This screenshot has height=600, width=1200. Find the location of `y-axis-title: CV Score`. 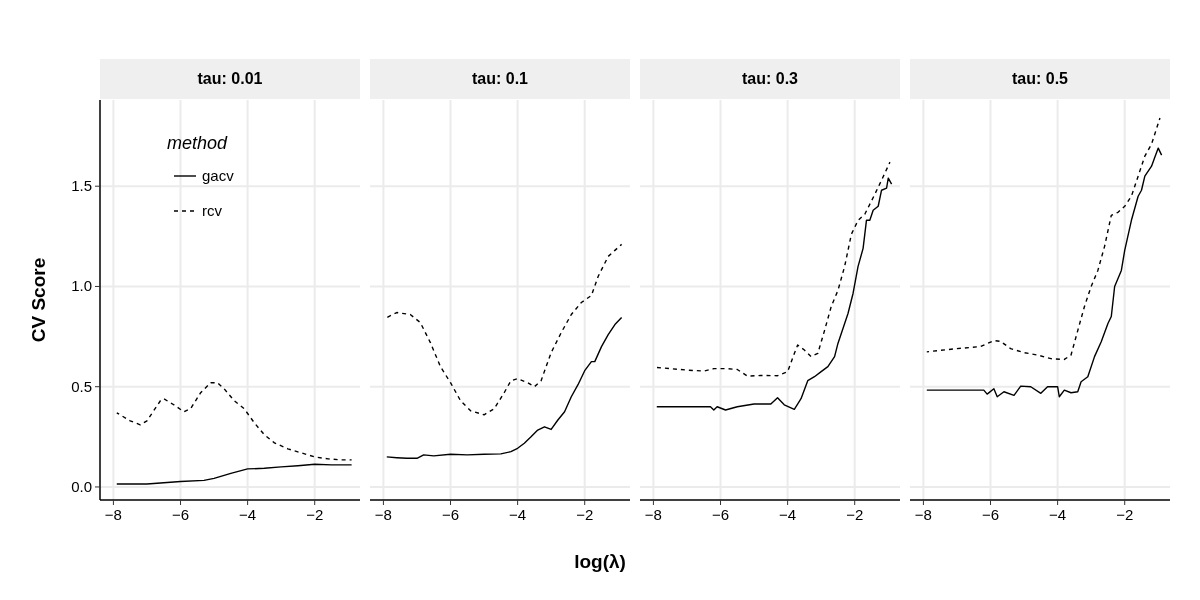

y-axis-title: CV Score is located at coordinates (38, 300).